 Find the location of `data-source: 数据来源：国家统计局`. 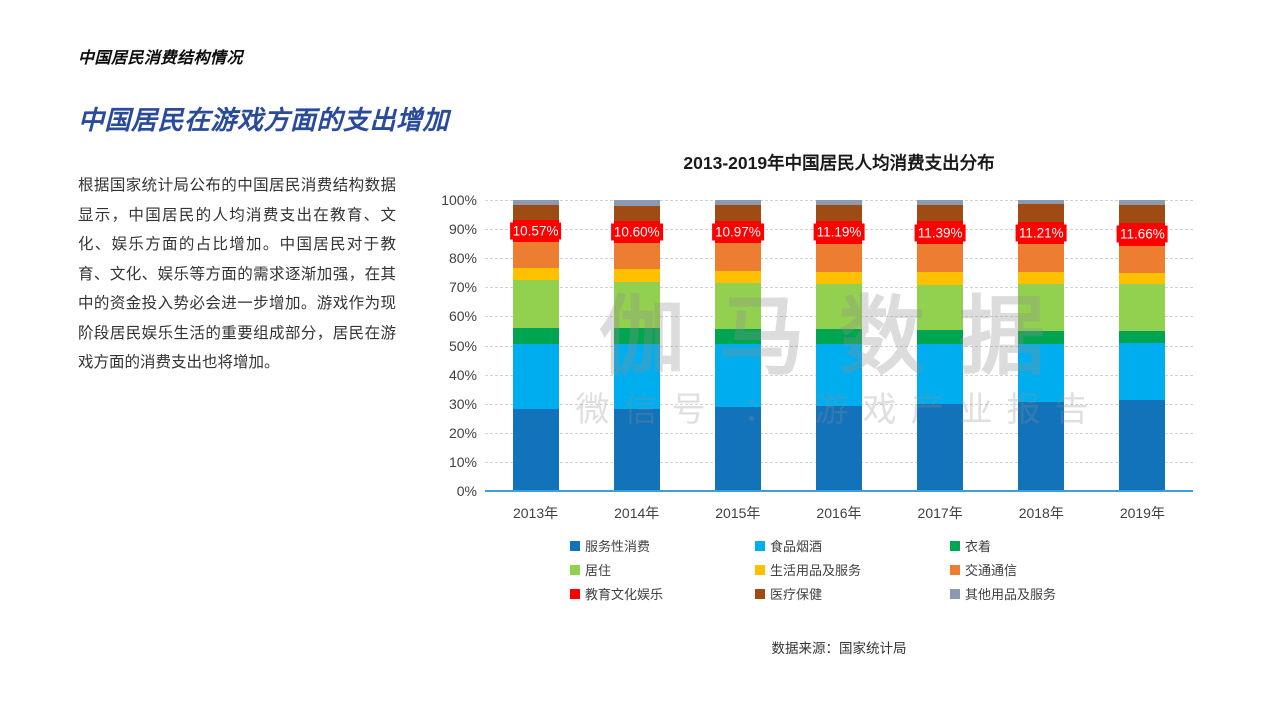

data-source: 数据来源：国家统计局 is located at coordinates (839, 648).